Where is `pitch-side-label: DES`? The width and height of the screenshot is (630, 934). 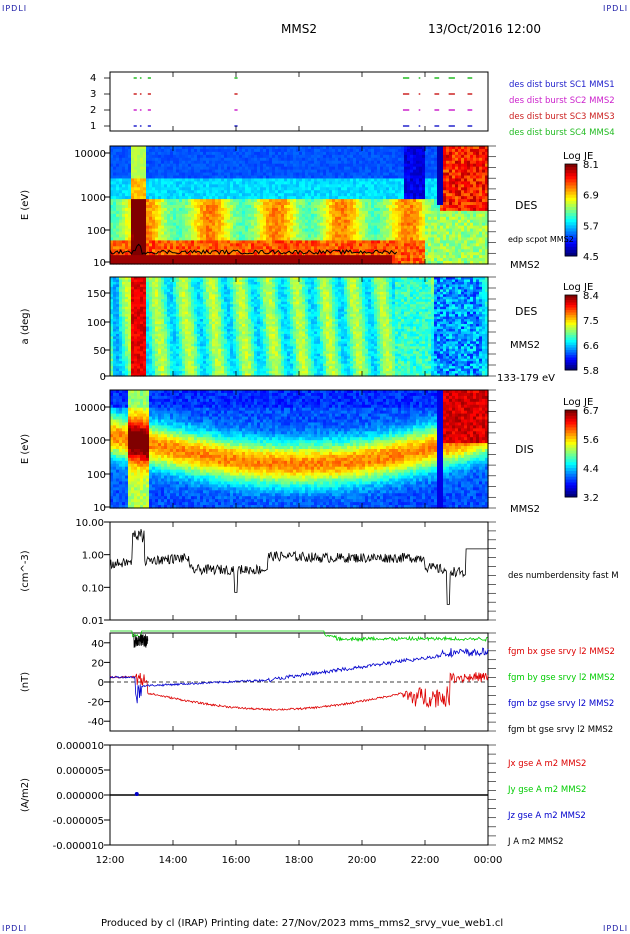 pitch-side-label: DES is located at coordinates (526, 311).